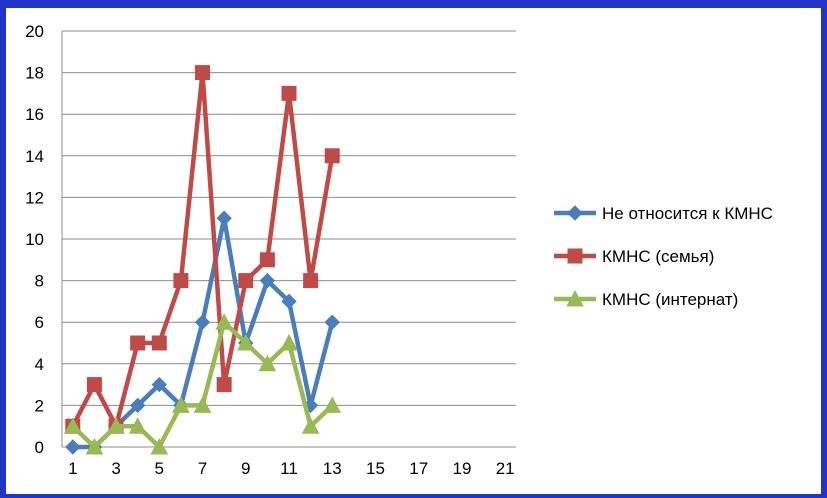  Describe the element at coordinates (505, 468) in the screenshot. I see `x-tick-label: 21` at that location.